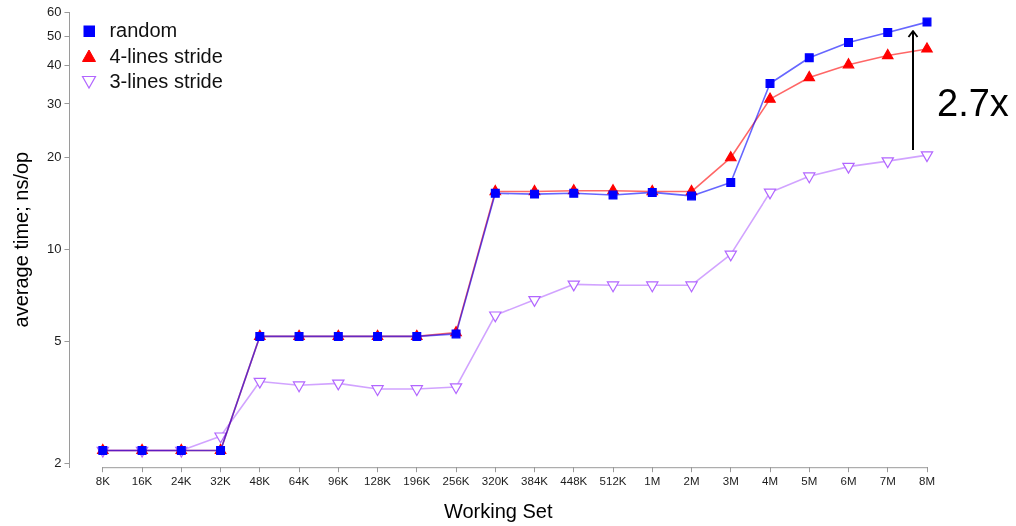  What do you see at coordinates (58, 341) in the screenshot?
I see `y-tick-label: 5` at bounding box center [58, 341].